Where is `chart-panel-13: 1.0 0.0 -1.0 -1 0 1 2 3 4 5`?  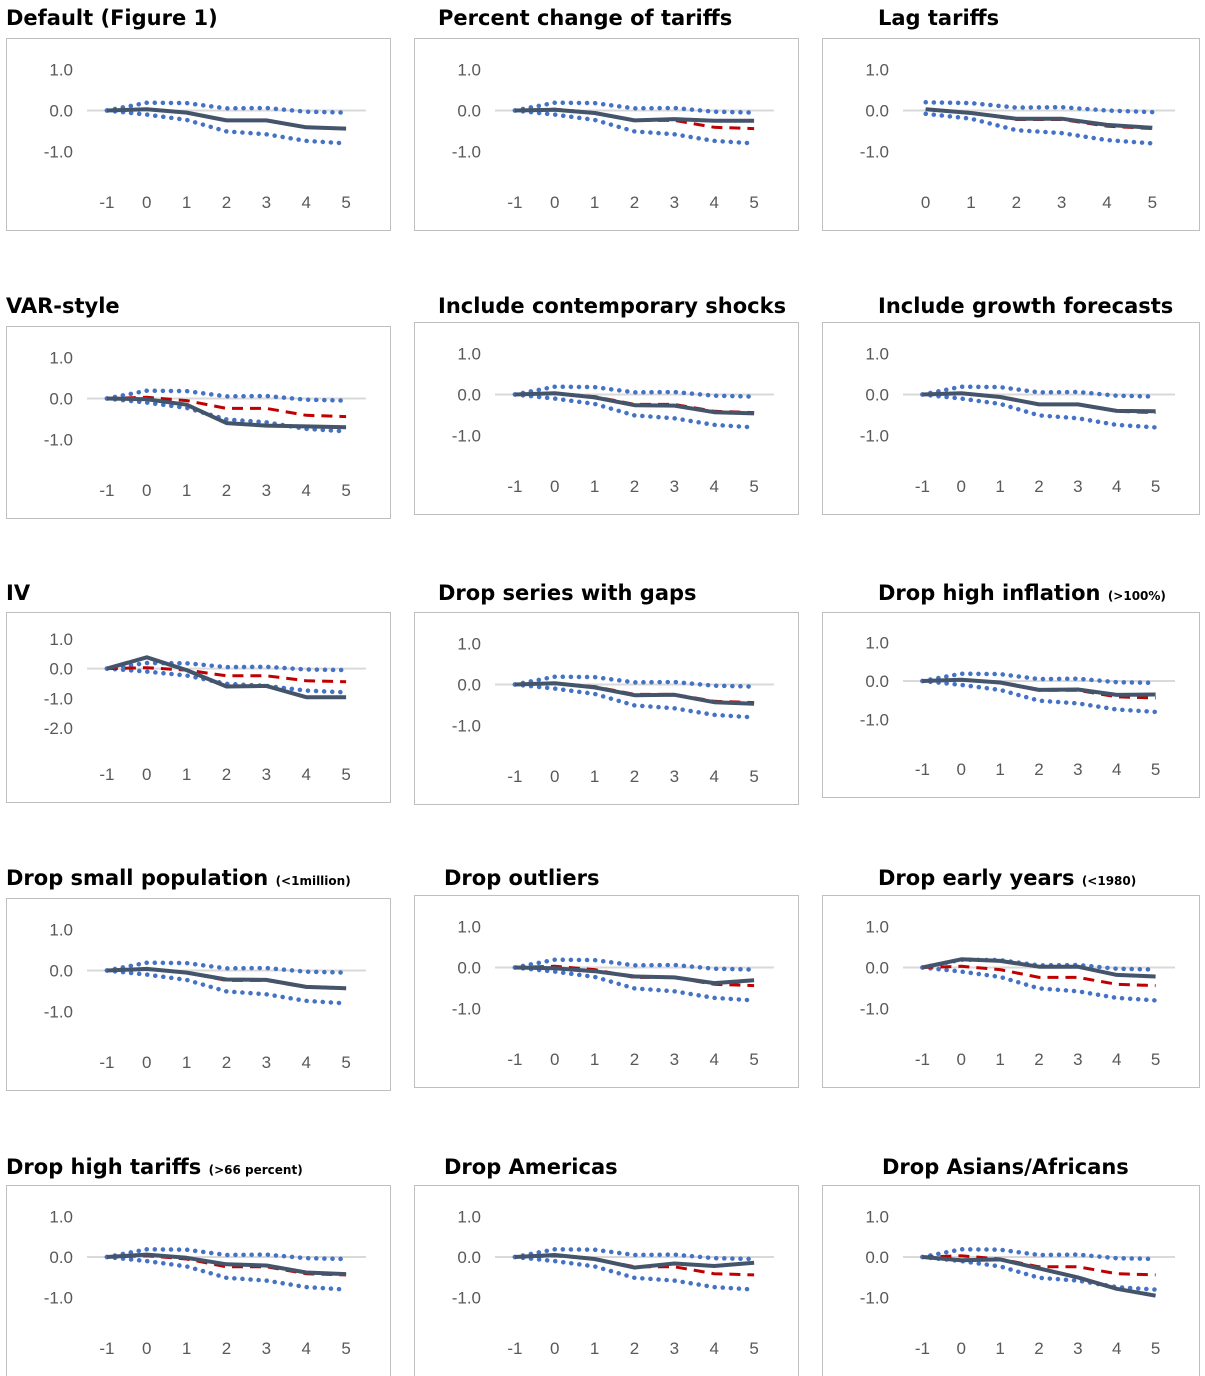
chart-panel-13: 1.0 0.0 -1.0 -1 0 1 2 3 4 5 is located at coordinates (198, 1280).